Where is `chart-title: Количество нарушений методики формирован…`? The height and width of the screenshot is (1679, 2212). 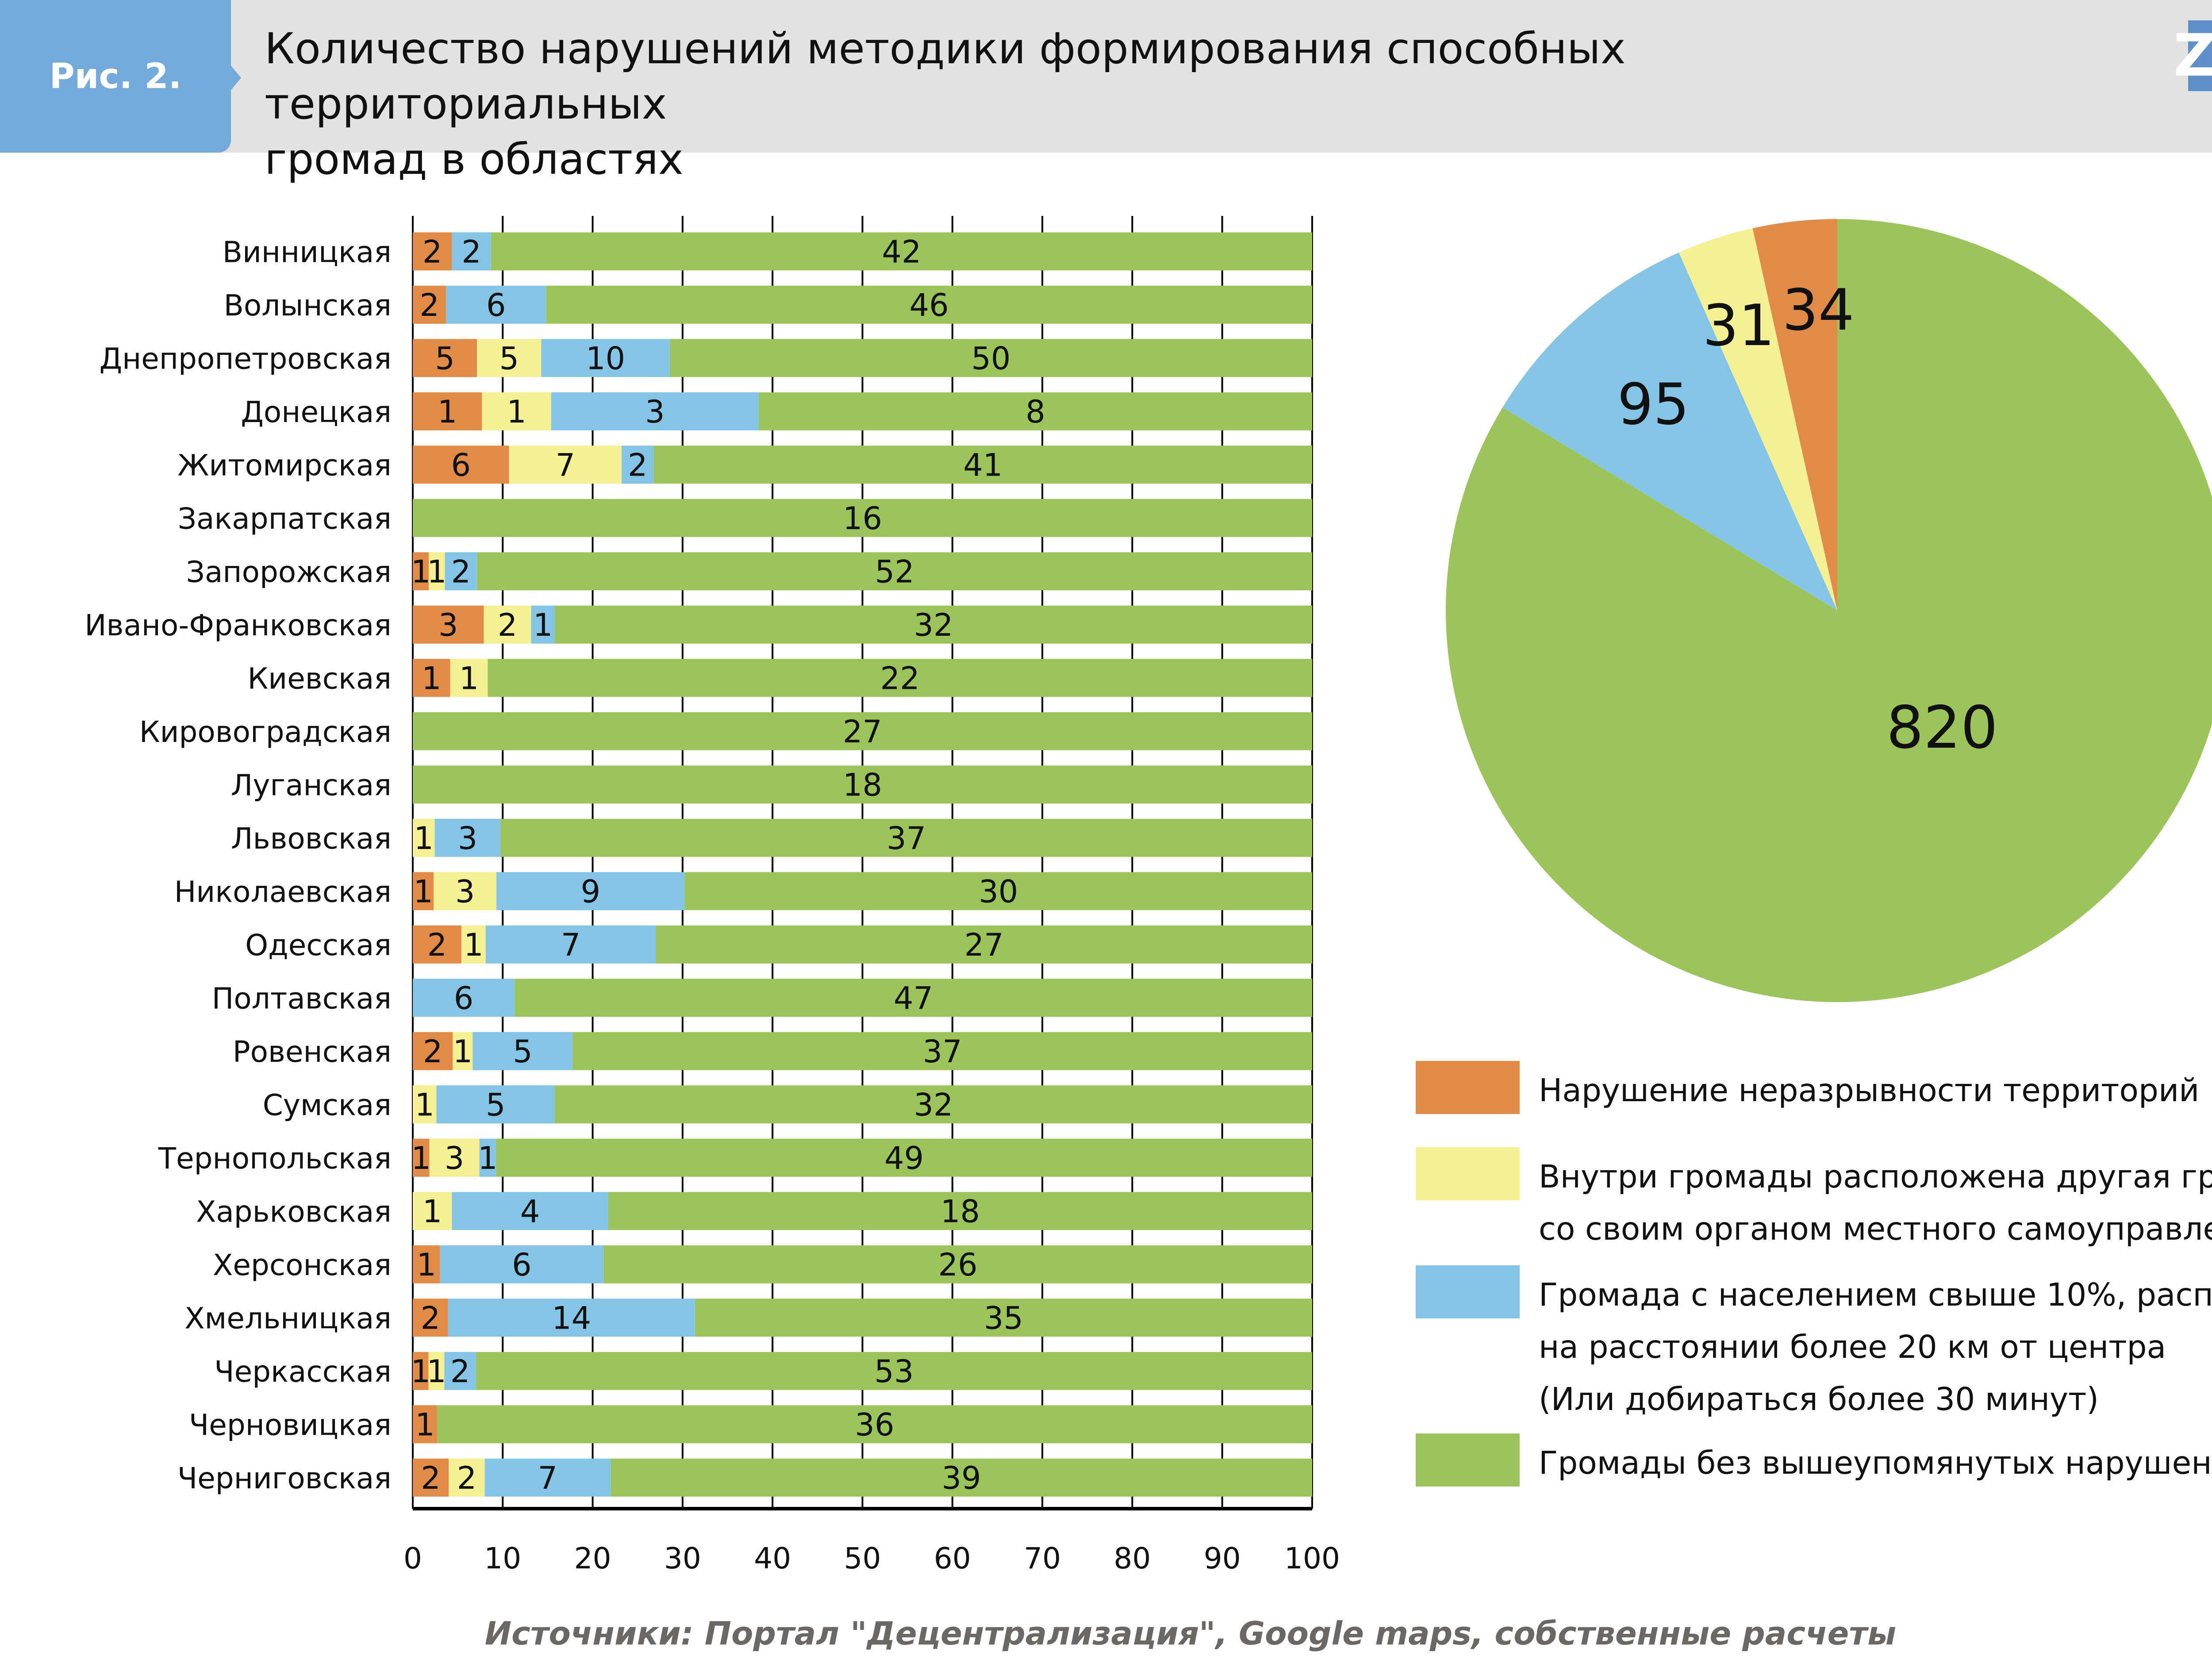
chart-title: Количество нарушений методики формирован… is located at coordinates (1128, 104).